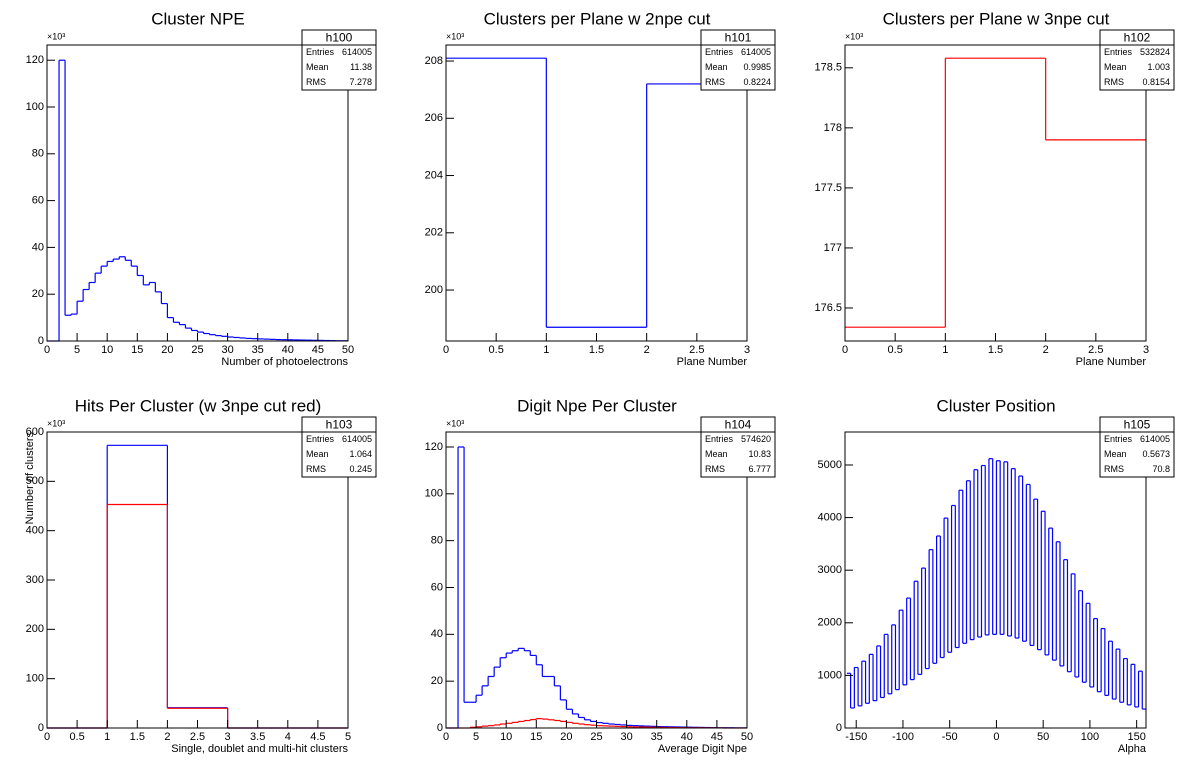 The width and height of the screenshot is (1196, 774). I want to click on stats-value: 574620, so click(756, 439).